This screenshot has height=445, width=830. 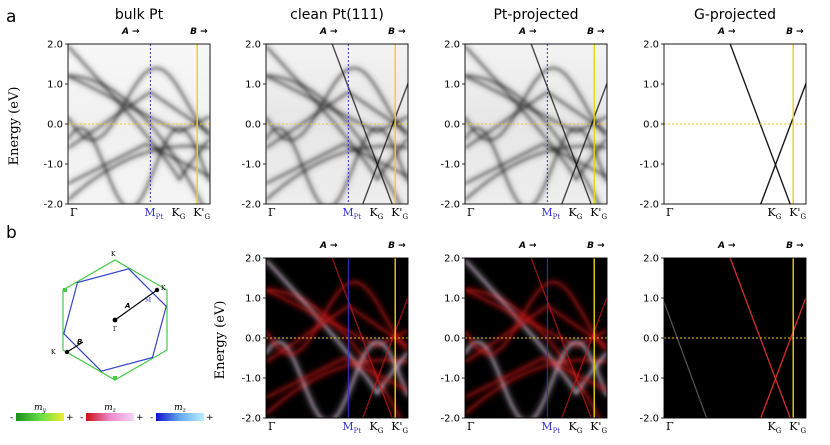 What do you see at coordinates (127, 306) in the screenshot?
I see `a-label: A` at bounding box center [127, 306].